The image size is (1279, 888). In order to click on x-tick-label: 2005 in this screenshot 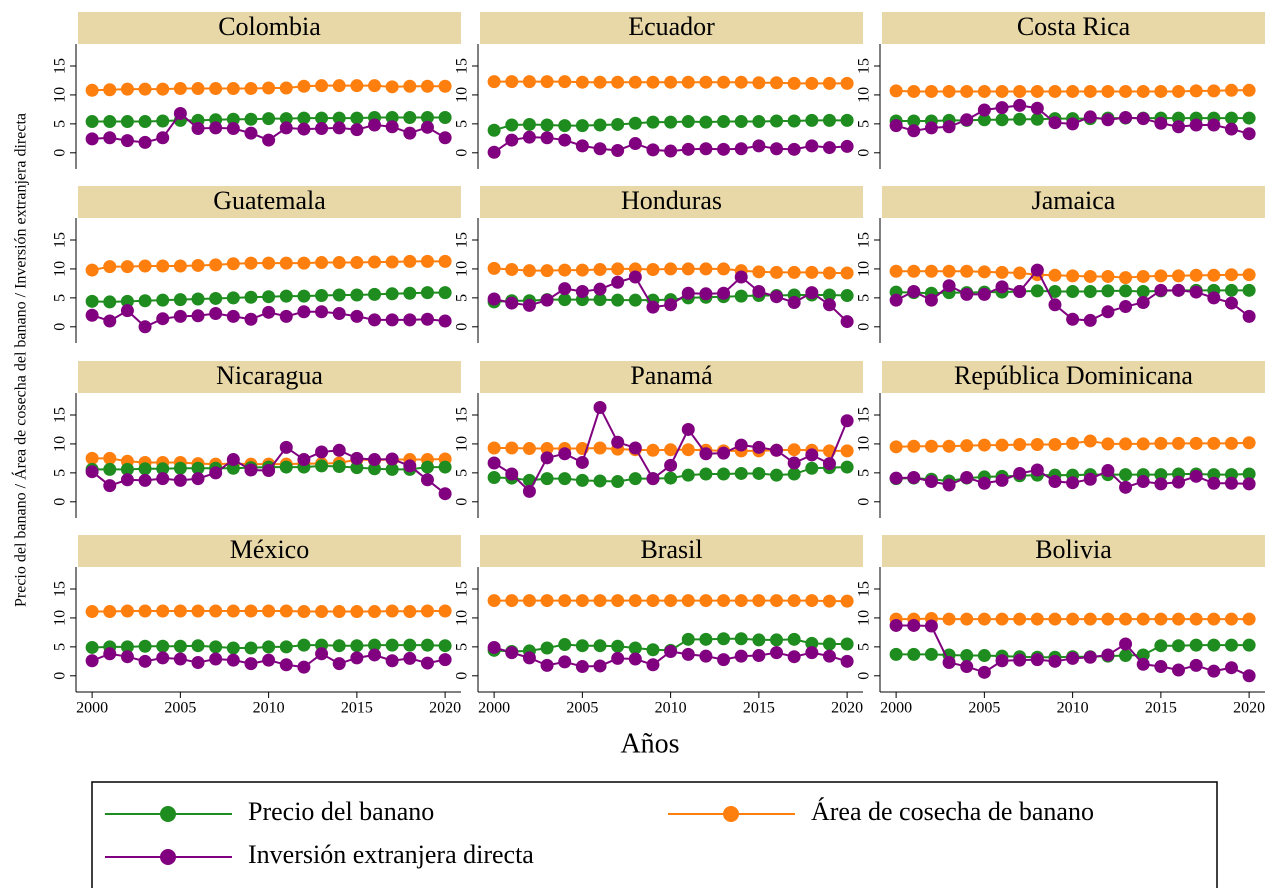, I will do `click(180, 708)`.